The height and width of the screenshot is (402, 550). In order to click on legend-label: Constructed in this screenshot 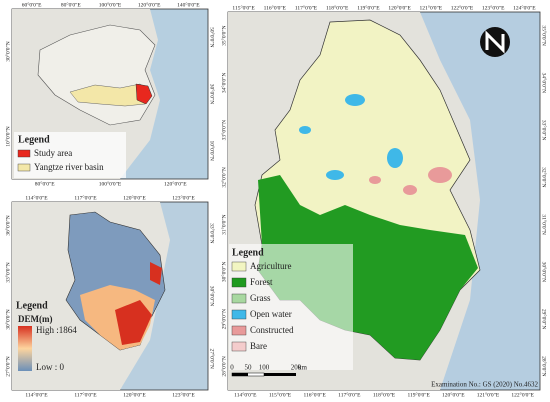, I will do `click(272, 330)`.